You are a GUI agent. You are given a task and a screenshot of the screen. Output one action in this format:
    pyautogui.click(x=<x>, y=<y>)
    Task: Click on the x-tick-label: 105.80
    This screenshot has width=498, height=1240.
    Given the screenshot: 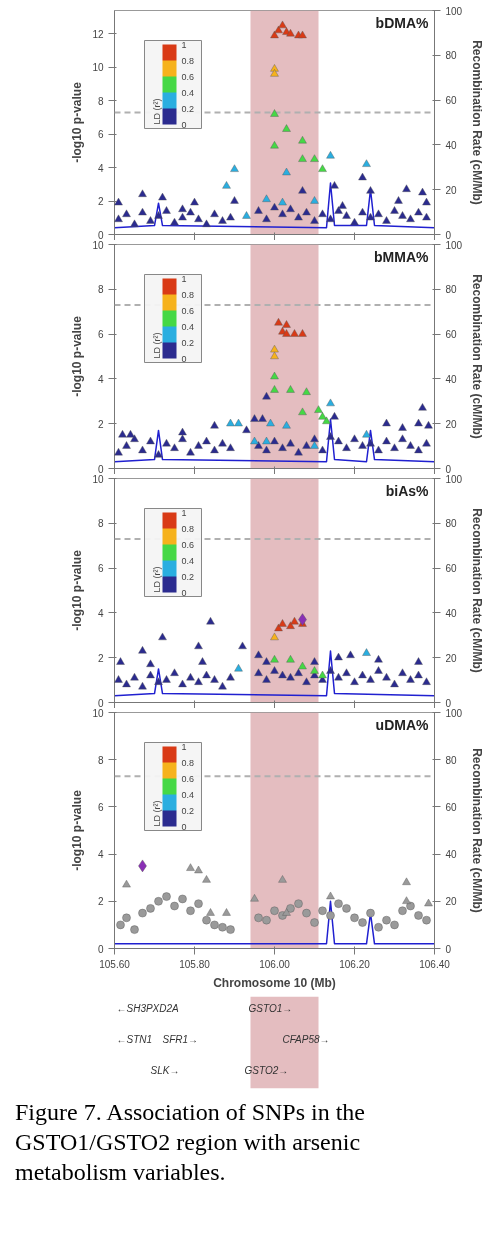 What is the action you would take?
    pyautogui.click(x=195, y=964)
    